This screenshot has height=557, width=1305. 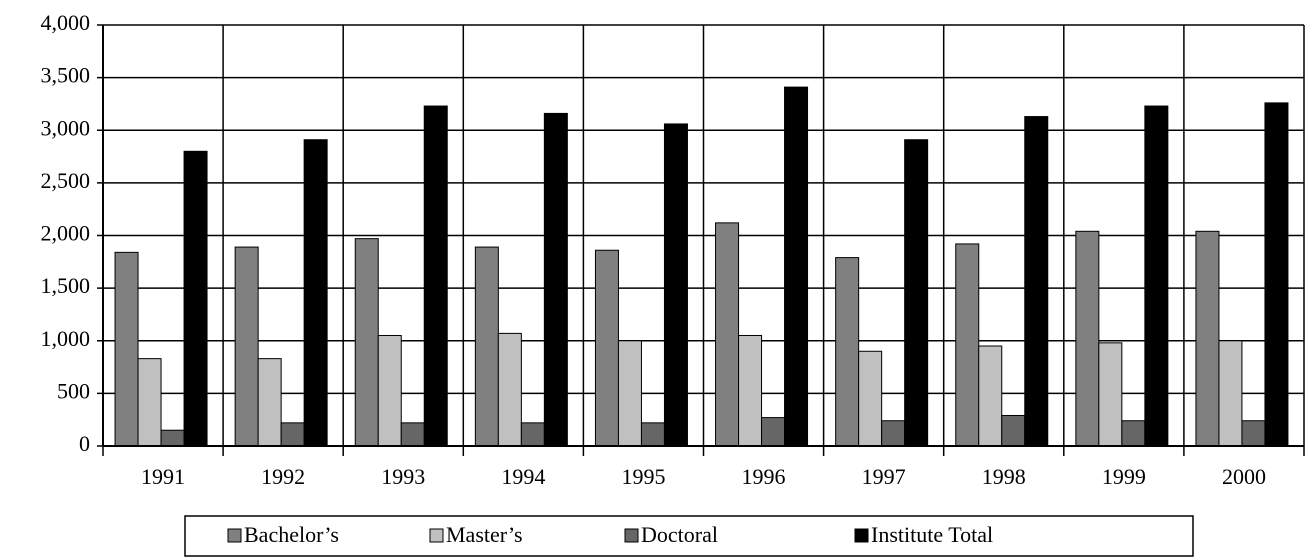 I want to click on y-tick-label: 3,500, so click(x=66, y=75).